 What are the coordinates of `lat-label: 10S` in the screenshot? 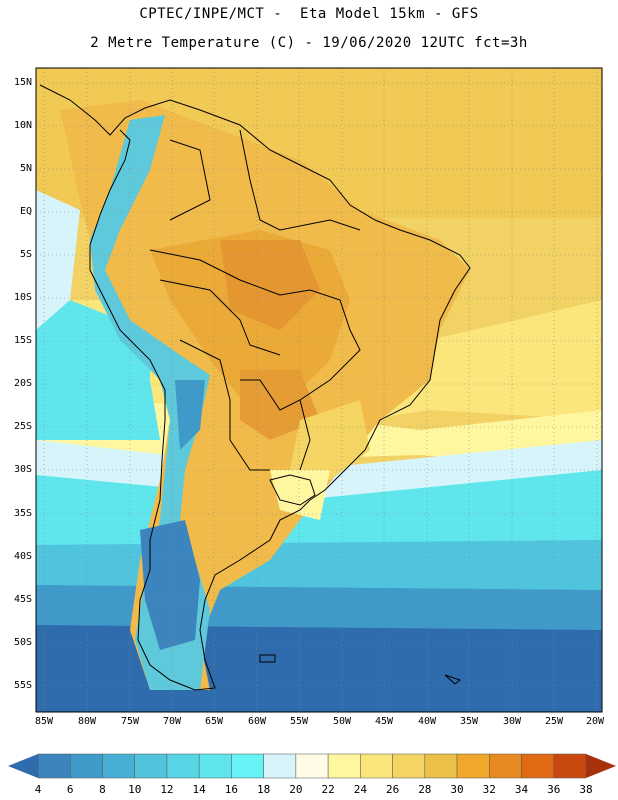 It's located at (22, 297).